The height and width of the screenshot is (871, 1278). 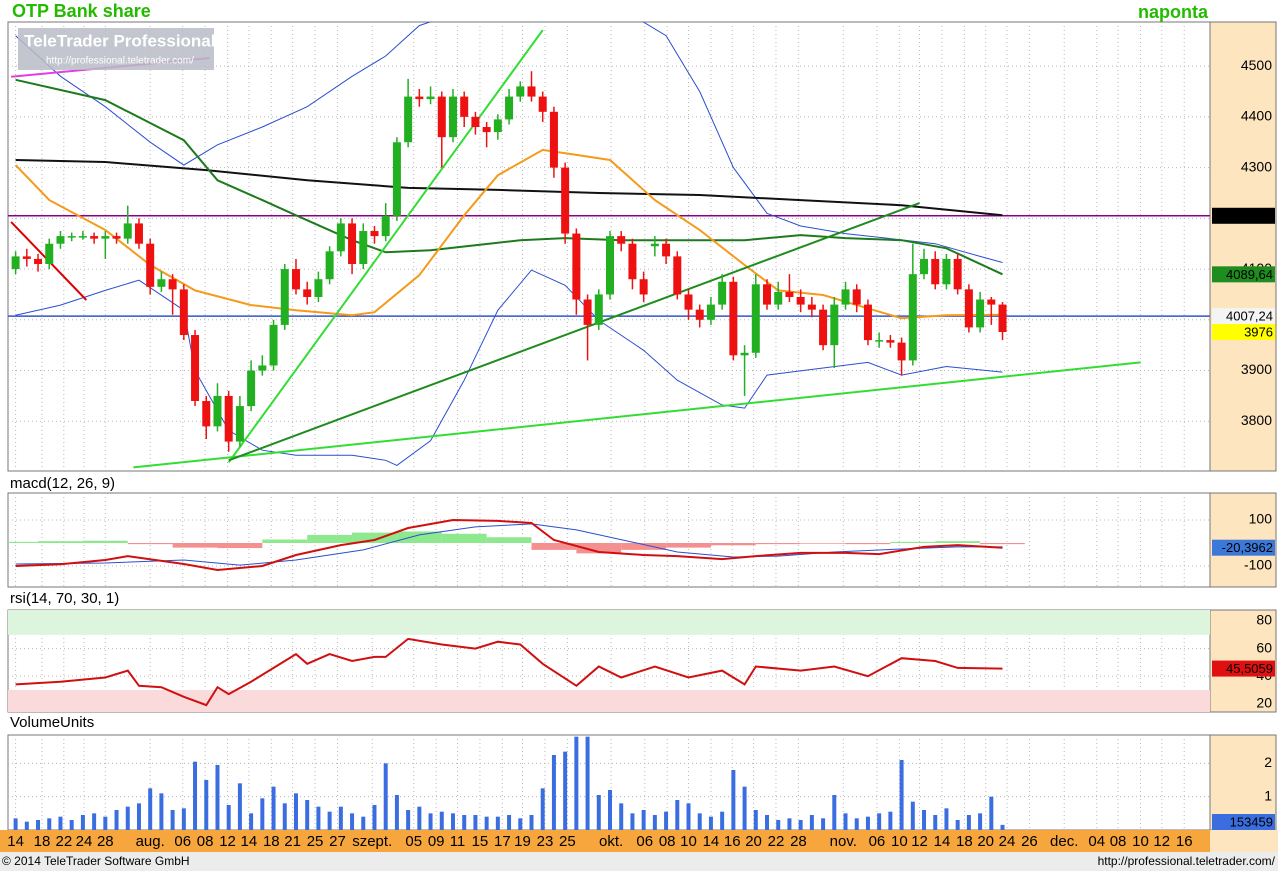 I want to click on chart-subtitle: naponta, so click(x=1173, y=12).